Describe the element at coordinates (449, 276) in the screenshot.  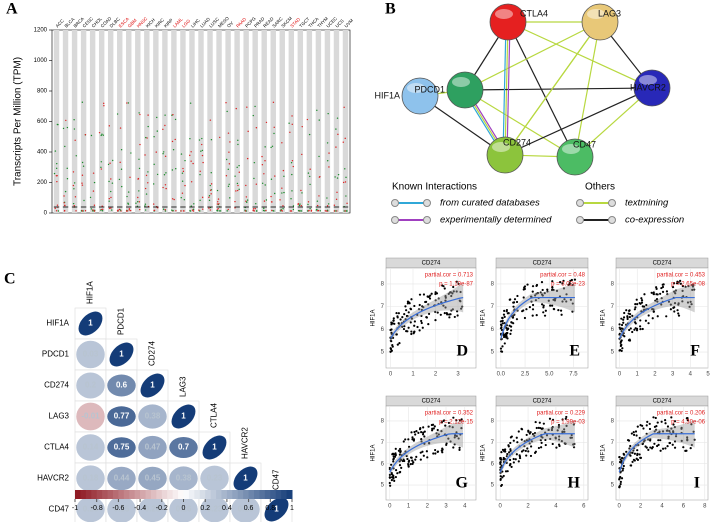
I see `correlation-label: partial.cor = 0.713` at that location.